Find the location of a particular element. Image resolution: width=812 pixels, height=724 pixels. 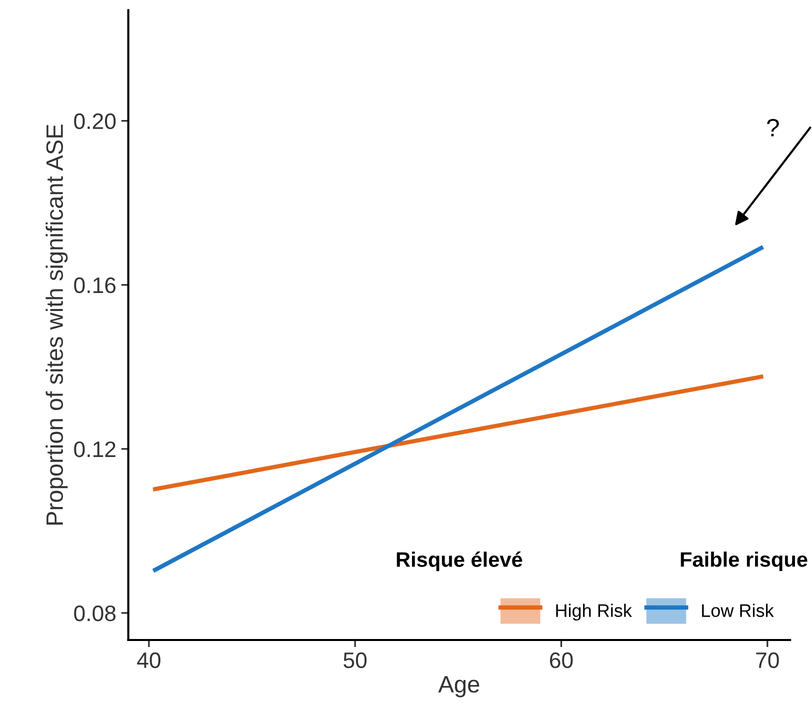

x-tick-label: 70 is located at coordinates (767, 660).